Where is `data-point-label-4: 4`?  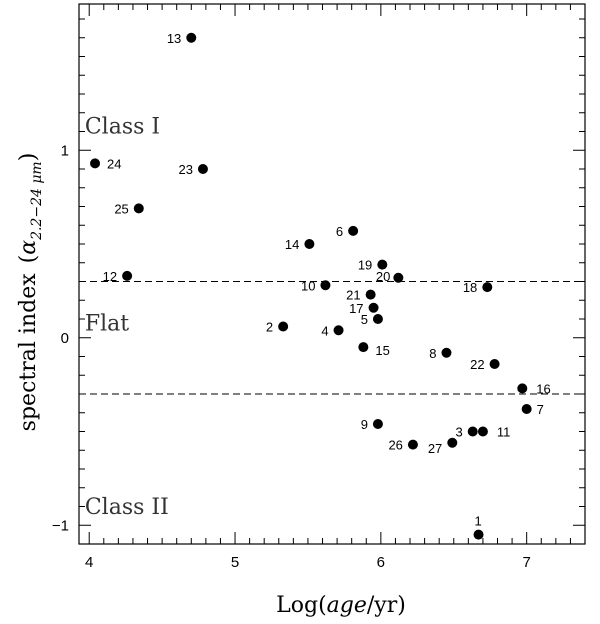 data-point-label-4: 4 is located at coordinates (324, 330).